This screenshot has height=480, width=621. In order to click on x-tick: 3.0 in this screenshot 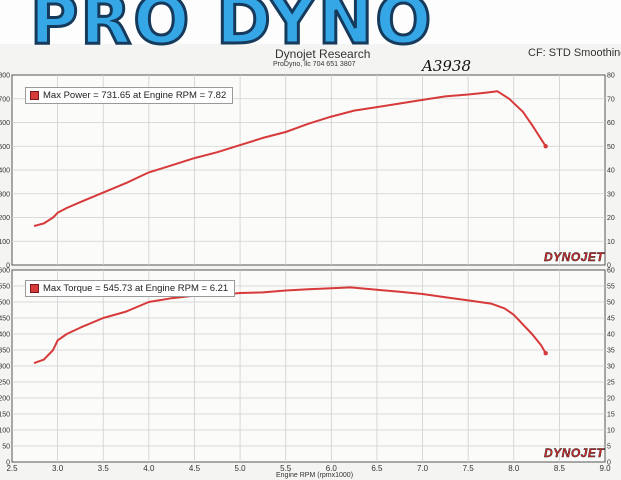, I will do `click(58, 468)`.